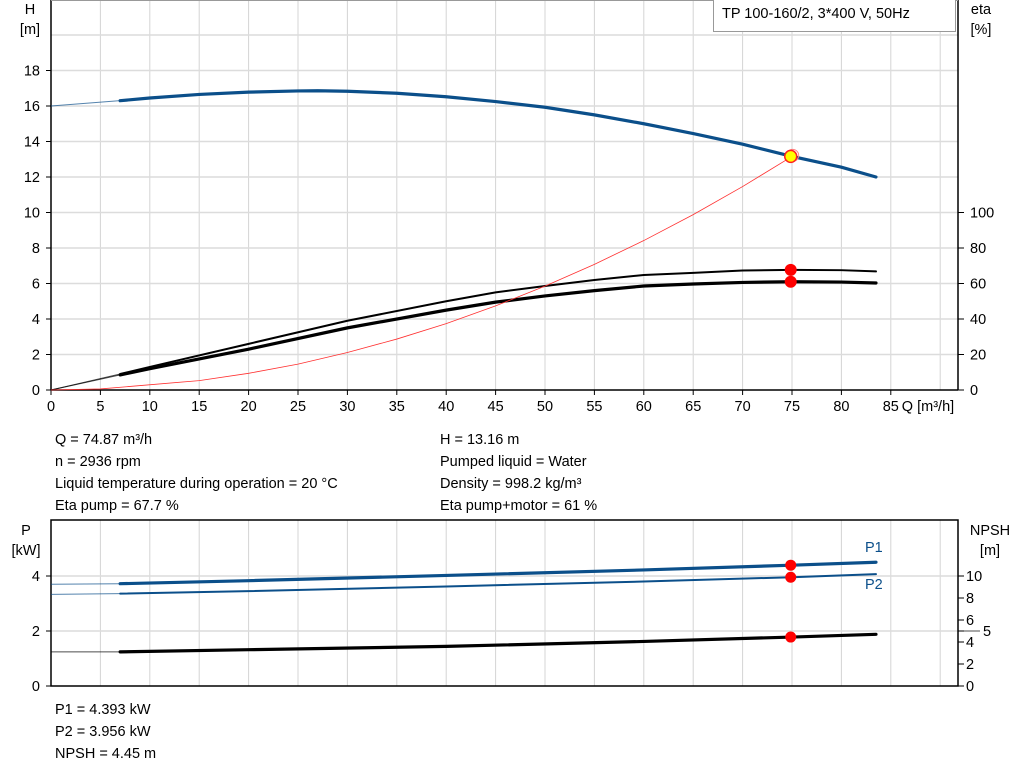 This screenshot has width=1024, height=781. Describe the element at coordinates (249, 407) in the screenshot. I see `x-tick-label: 20` at that location.